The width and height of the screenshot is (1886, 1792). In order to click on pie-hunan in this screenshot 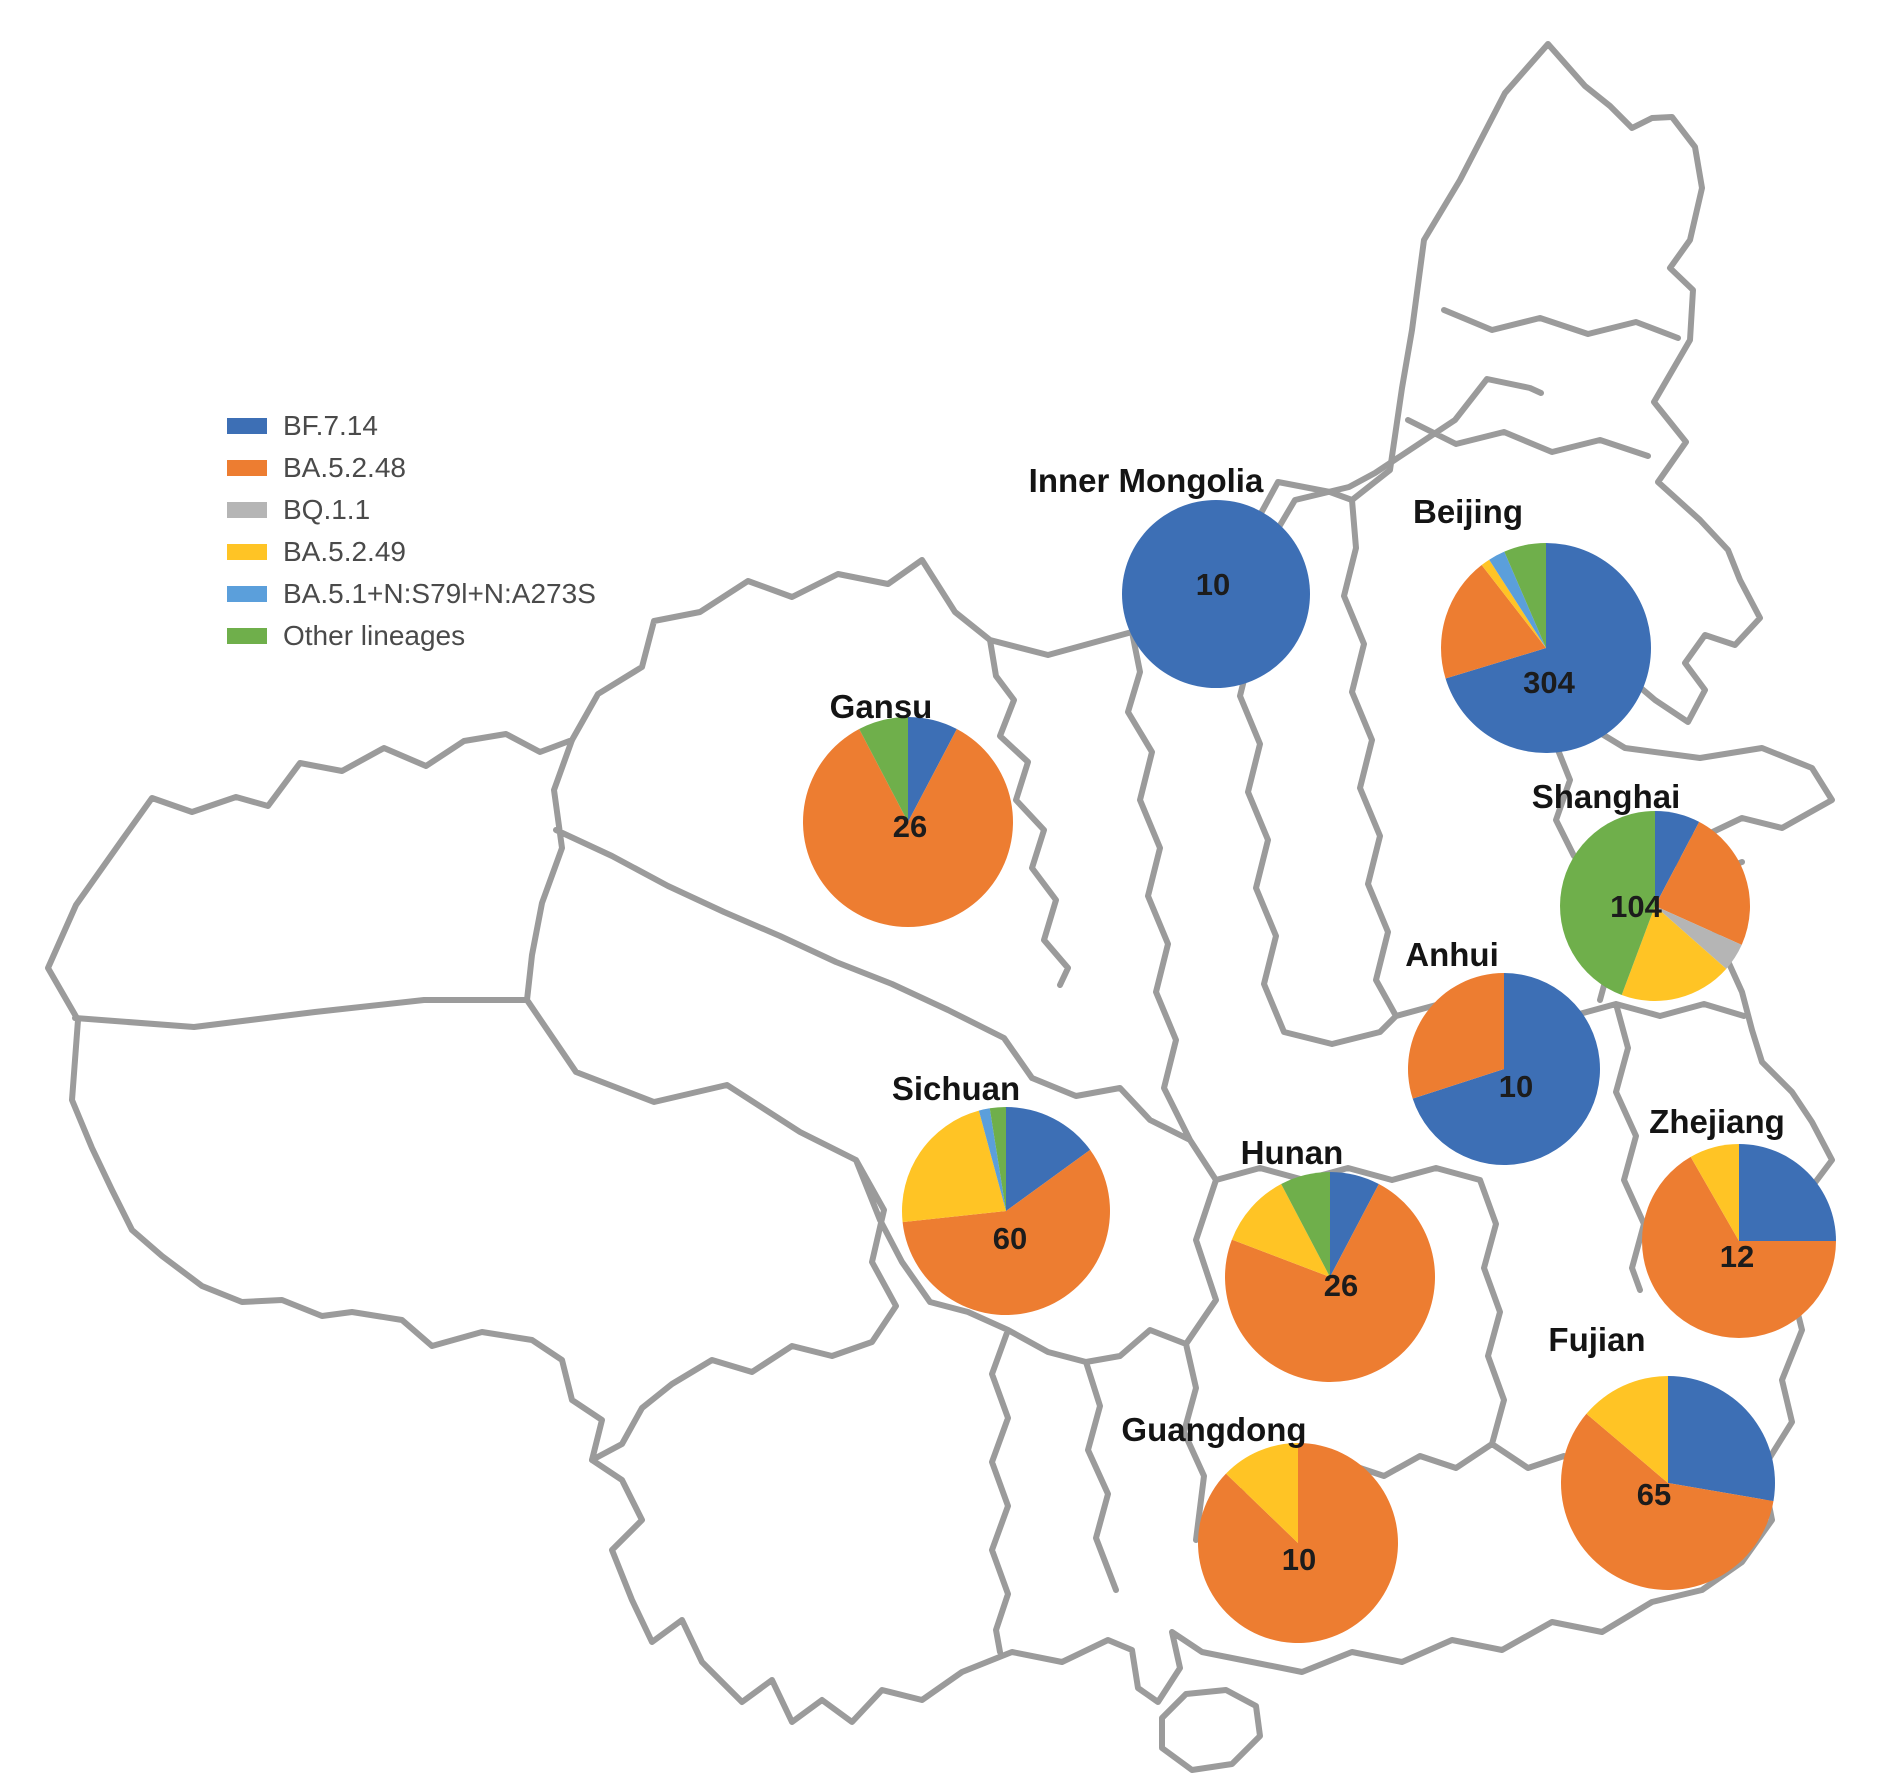, I will do `click(1330, 1277)`.